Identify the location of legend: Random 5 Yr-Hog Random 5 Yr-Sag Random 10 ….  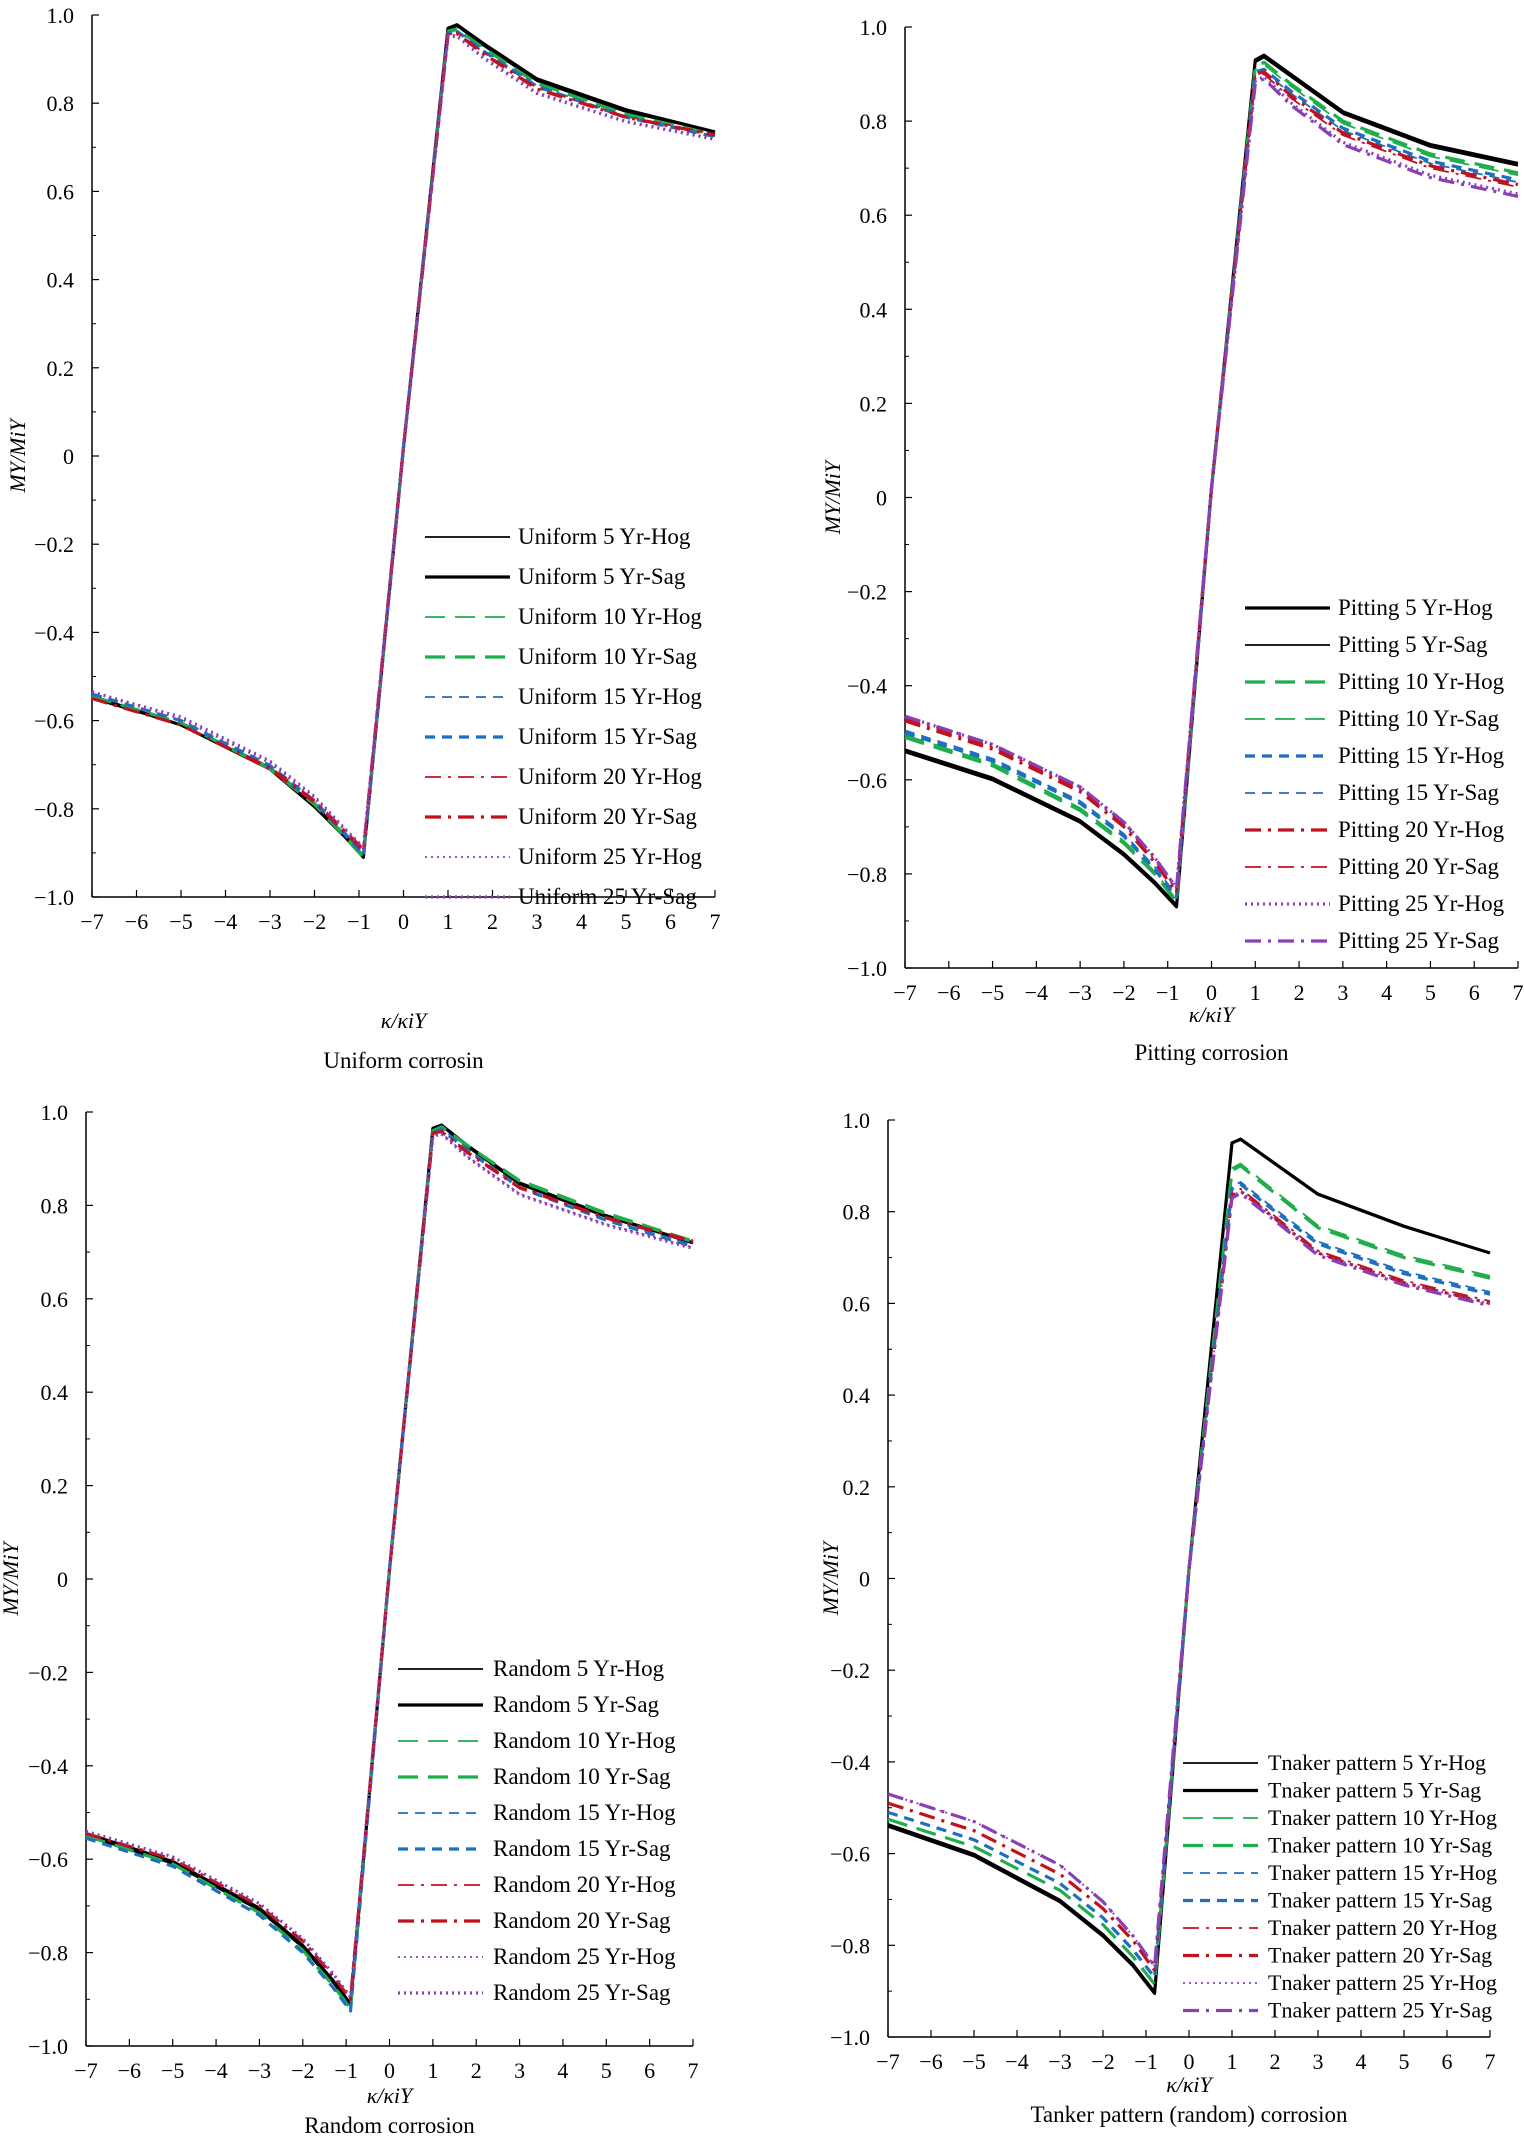
(537, 1830).